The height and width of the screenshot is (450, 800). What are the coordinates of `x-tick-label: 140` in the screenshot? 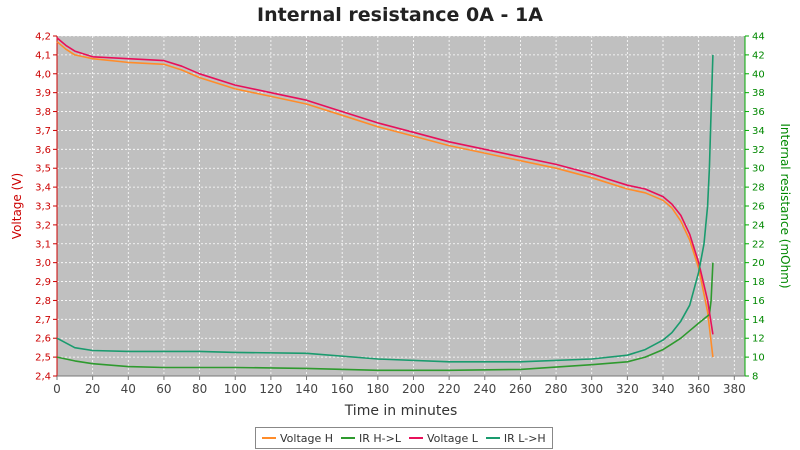 It's located at (306, 389).